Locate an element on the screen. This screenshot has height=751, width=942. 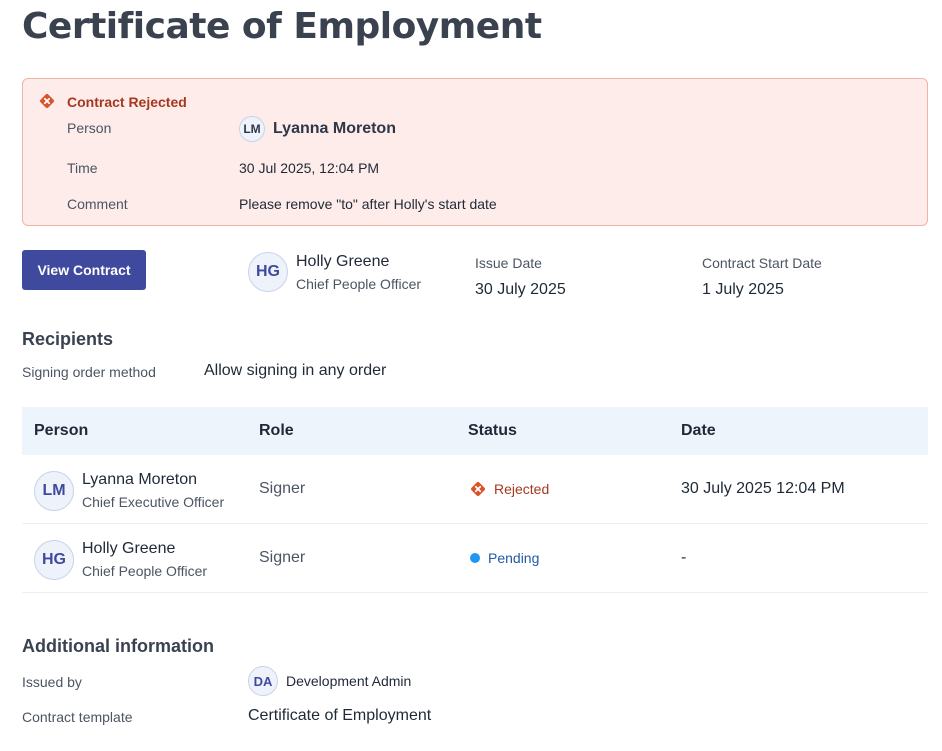
issued-by: DA Development Admin is located at coordinates (329, 681).